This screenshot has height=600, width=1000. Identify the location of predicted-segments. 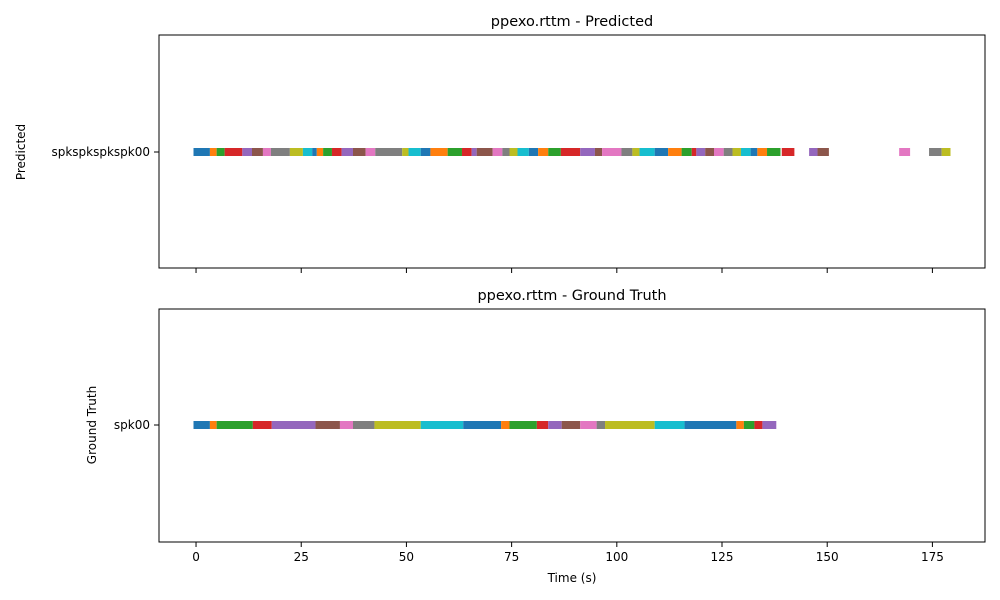
(572, 152).